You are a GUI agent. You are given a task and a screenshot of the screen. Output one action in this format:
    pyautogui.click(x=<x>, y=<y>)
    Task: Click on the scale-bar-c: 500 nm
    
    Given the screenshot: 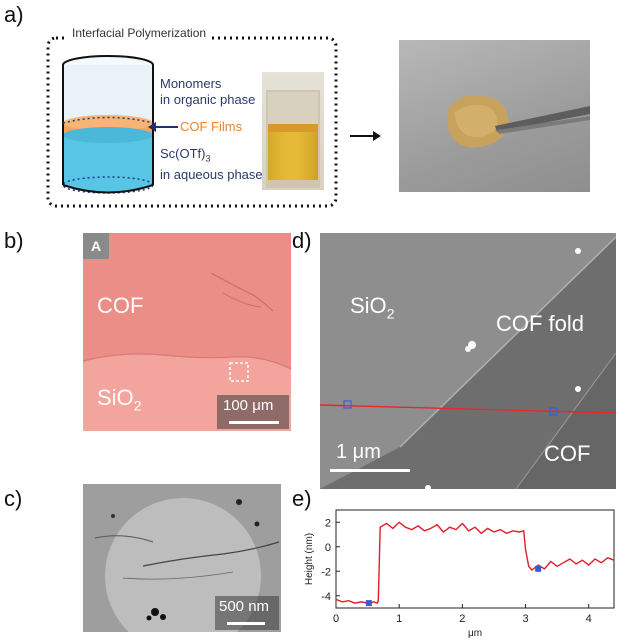 What is the action you would take?
    pyautogui.click(x=247, y=613)
    